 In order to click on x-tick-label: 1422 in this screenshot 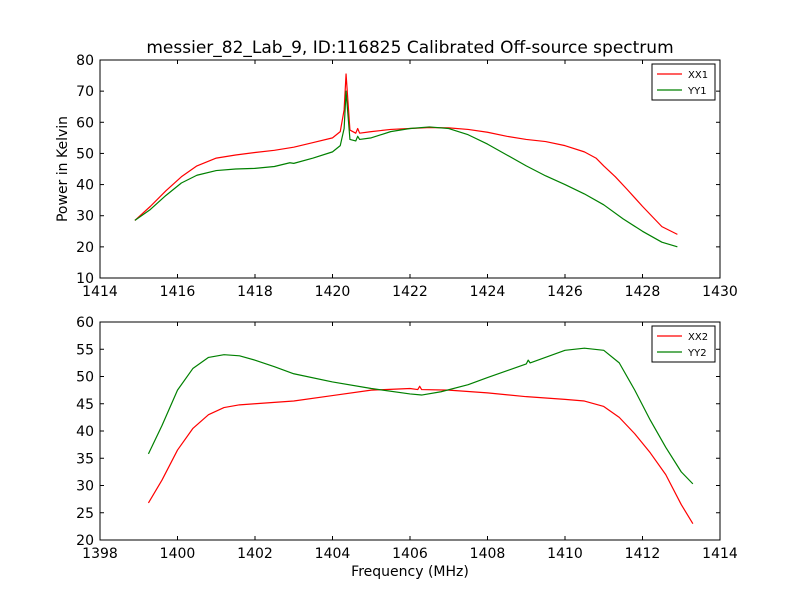, I will do `click(410, 292)`.